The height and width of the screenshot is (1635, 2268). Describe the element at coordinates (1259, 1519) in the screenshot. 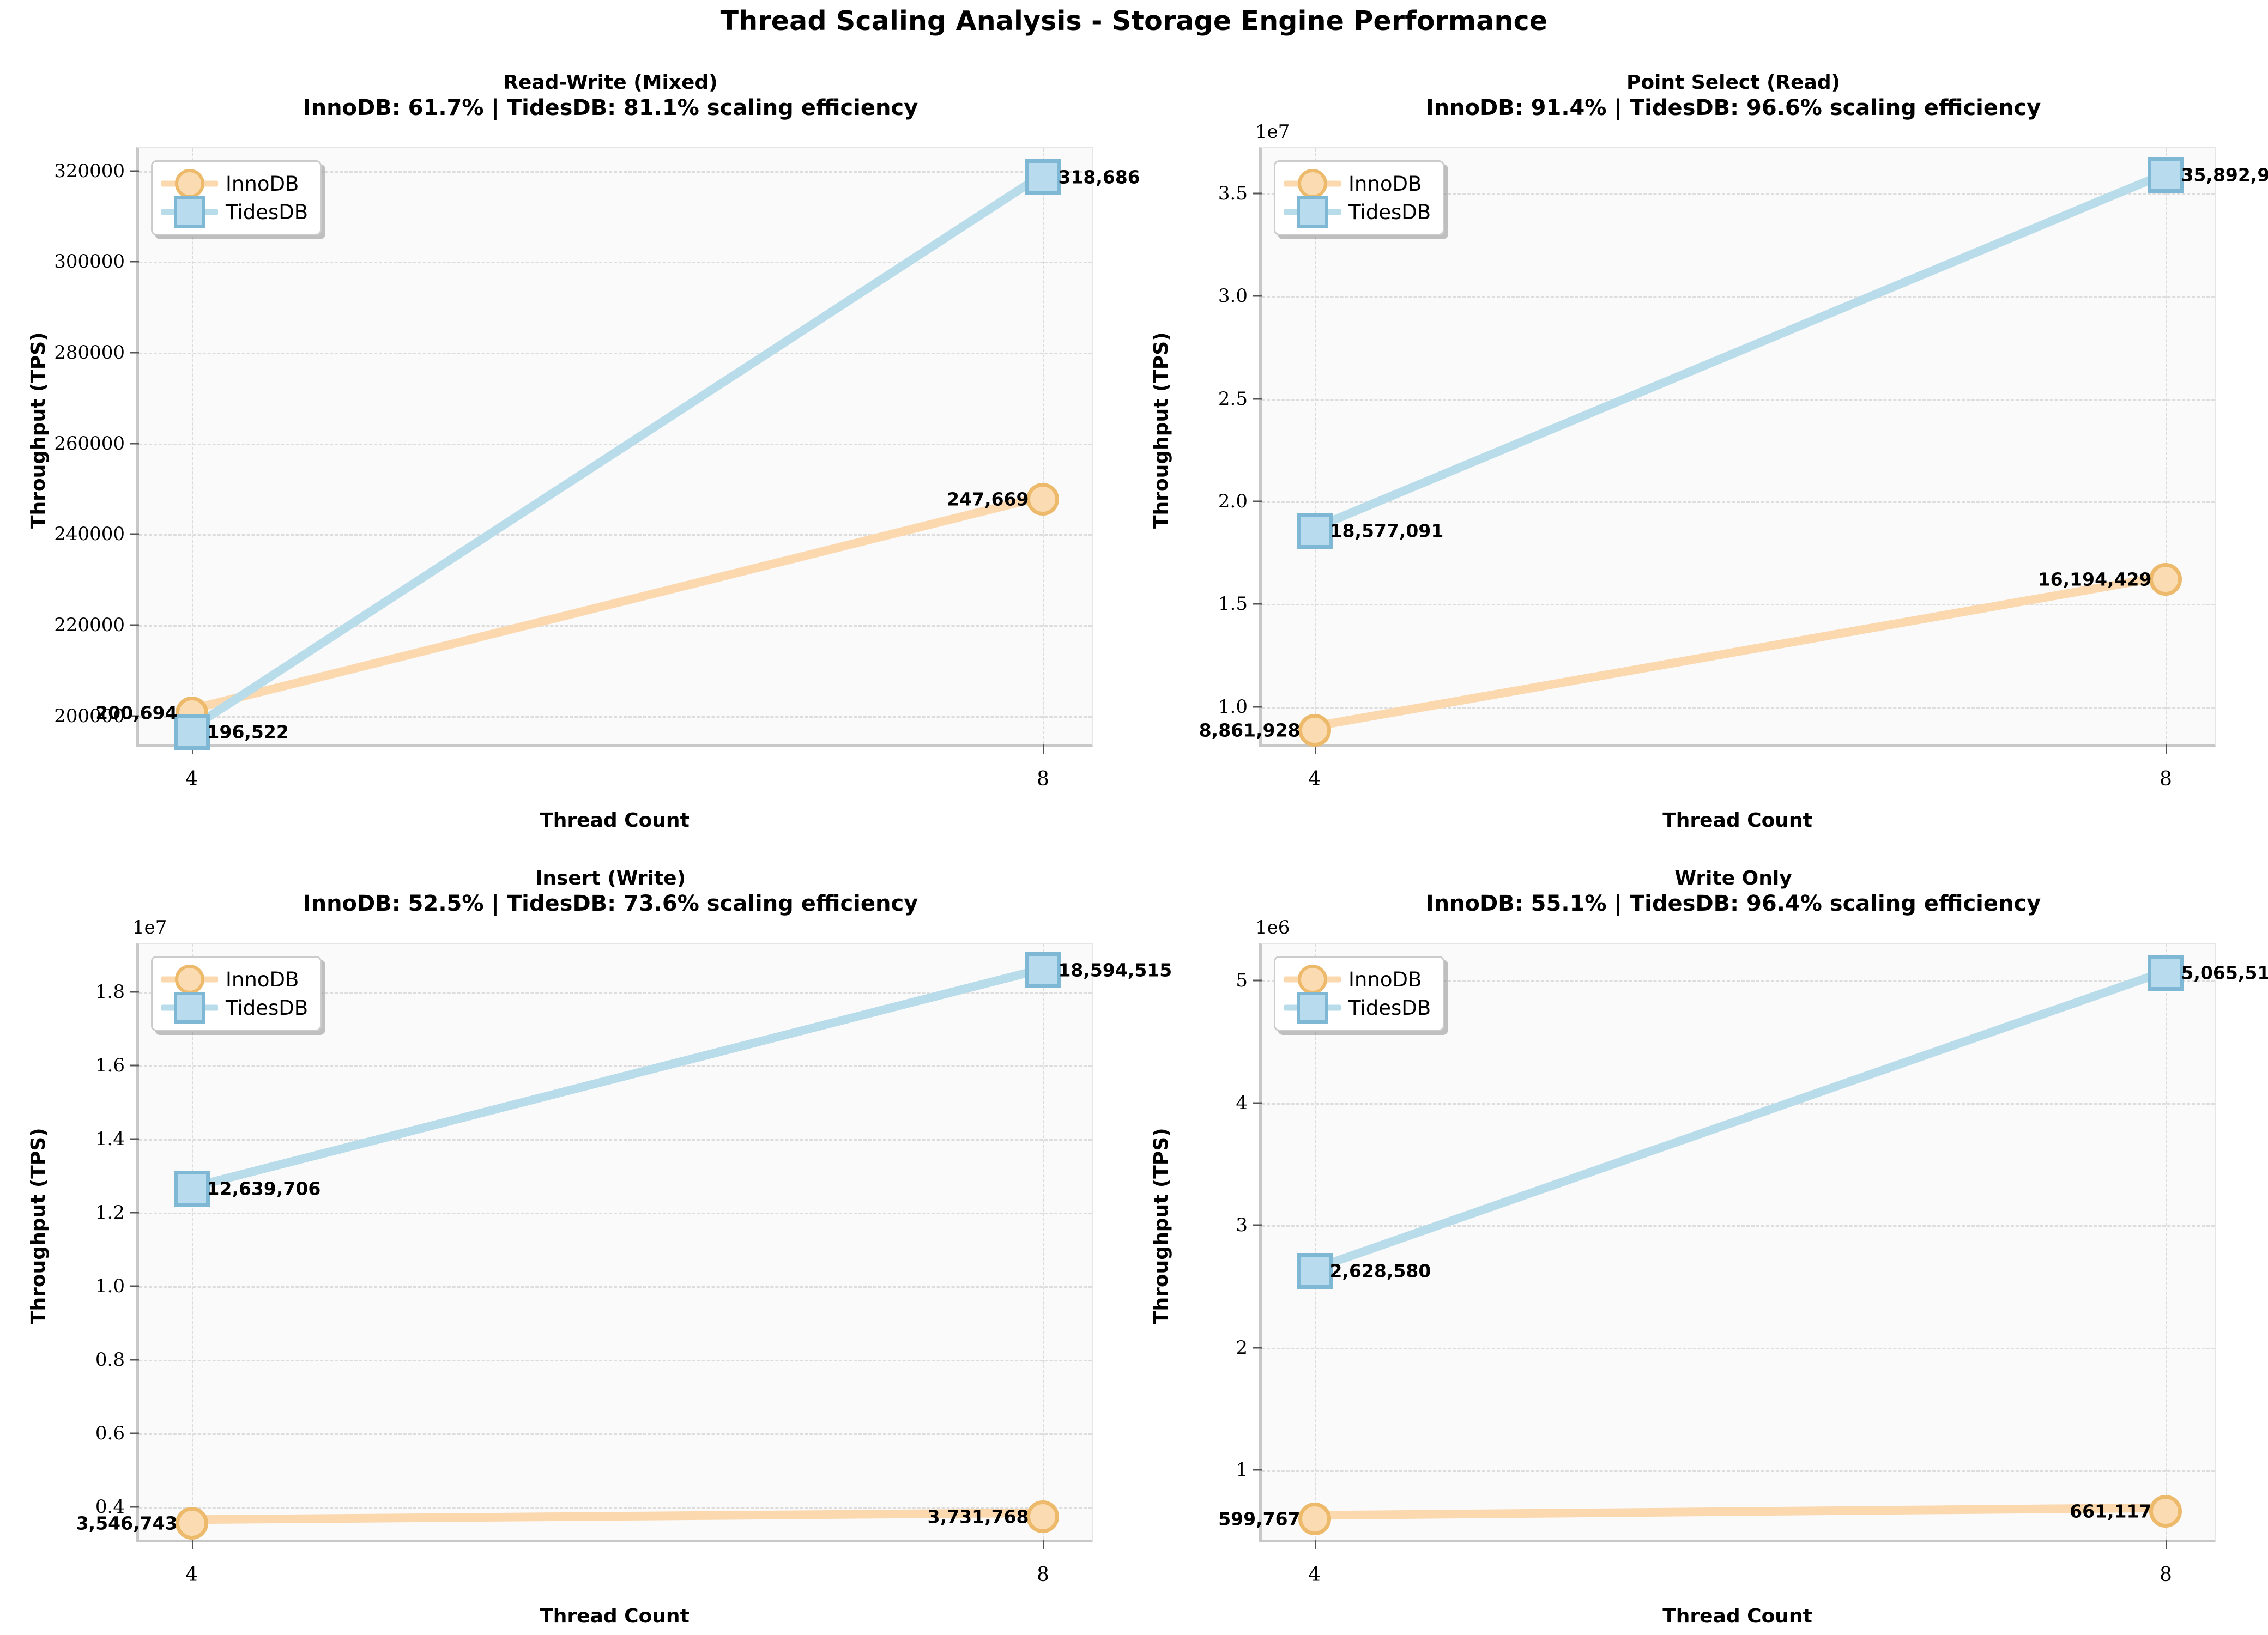

I see `data-label-innodb: 599,767` at that location.